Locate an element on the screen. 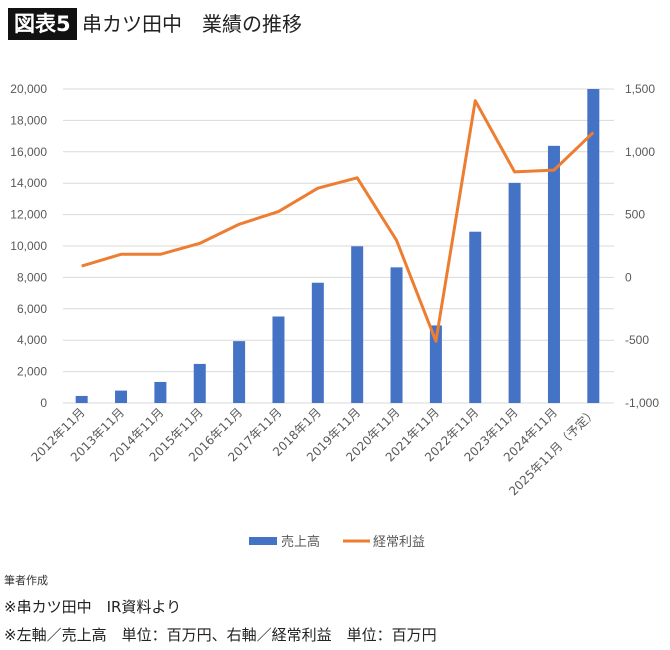 The height and width of the screenshot is (650, 670). right-tick-label: 1,500 is located at coordinates (640, 89).